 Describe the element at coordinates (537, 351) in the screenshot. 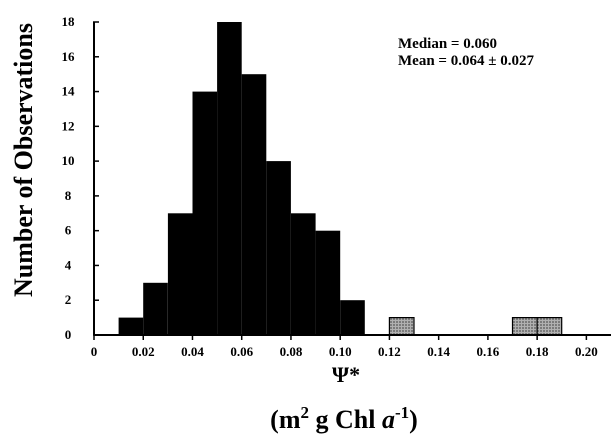

I see `x-tick-label-9: 0.18` at that location.